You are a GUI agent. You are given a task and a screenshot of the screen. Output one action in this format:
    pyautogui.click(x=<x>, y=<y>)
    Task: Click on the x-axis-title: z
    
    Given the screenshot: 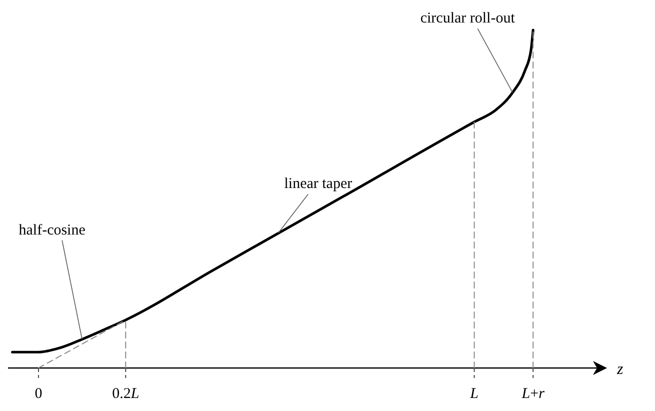 What is the action you would take?
    pyautogui.click(x=620, y=369)
    